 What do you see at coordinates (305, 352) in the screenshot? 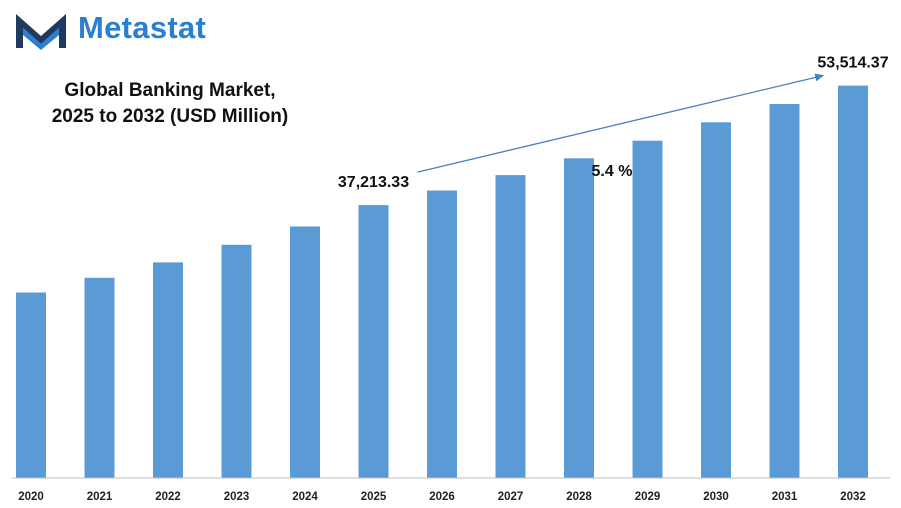
I see `bar-2024` at bounding box center [305, 352].